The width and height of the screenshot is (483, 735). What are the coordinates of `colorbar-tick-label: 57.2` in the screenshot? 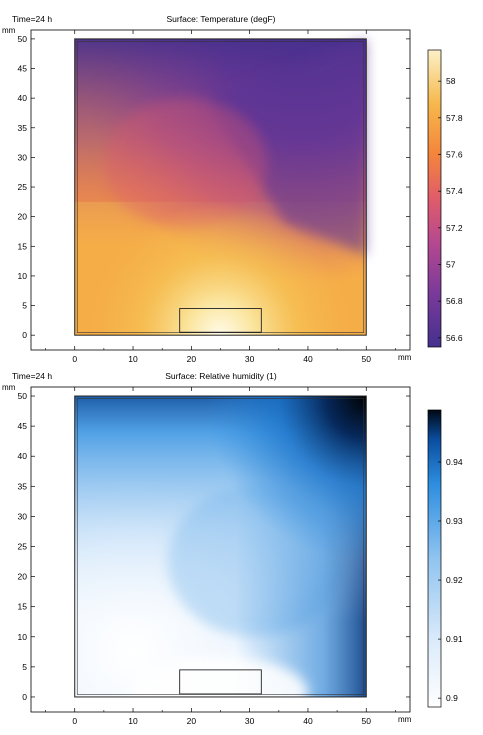 It's located at (454, 228).